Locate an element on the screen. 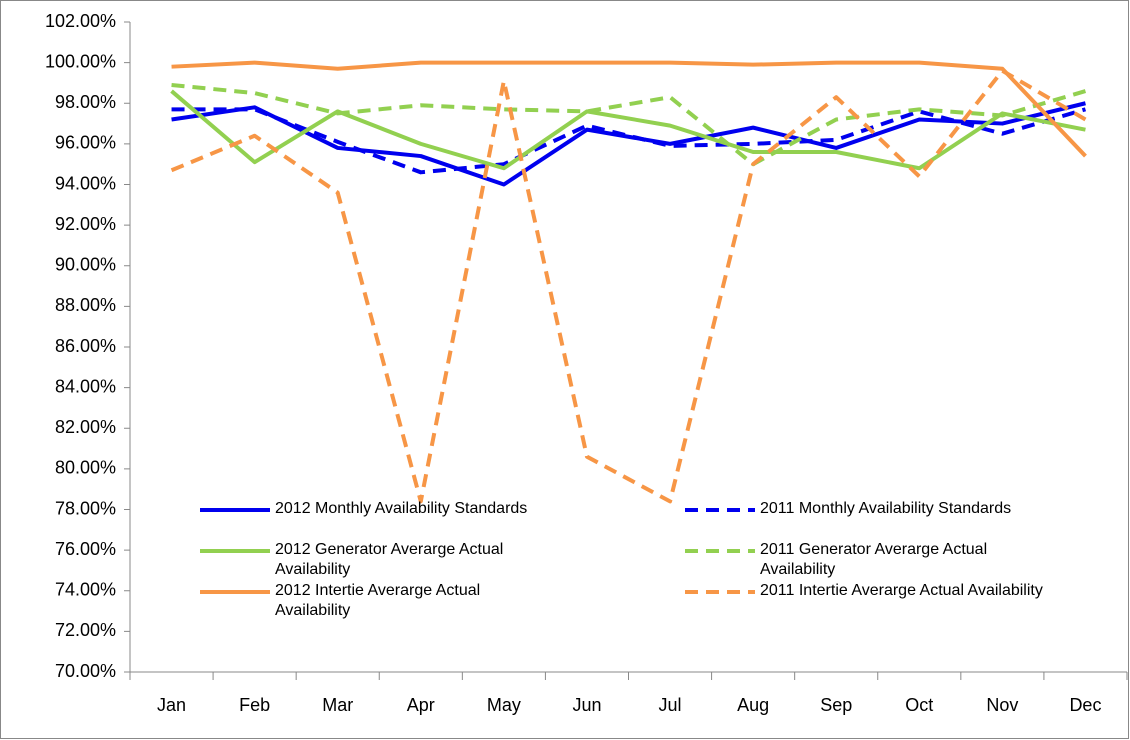 The height and width of the screenshot is (740, 1130). x-tick-label: Sep is located at coordinates (836, 705).